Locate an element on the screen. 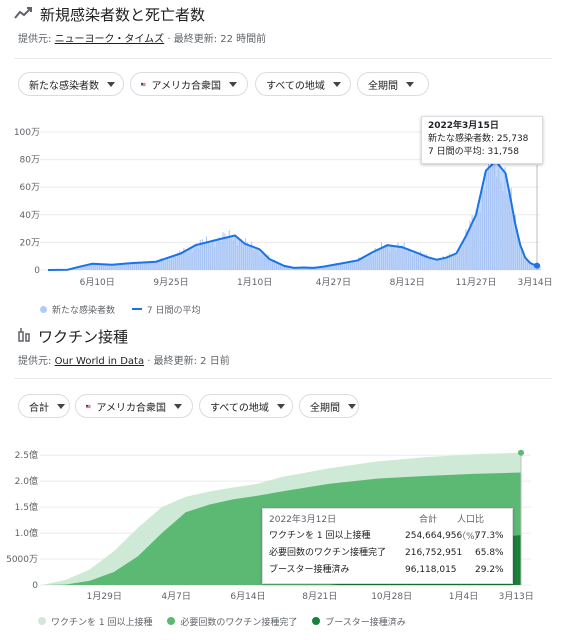  vaccine-y-tick: 1.5億 is located at coordinates (26, 507).